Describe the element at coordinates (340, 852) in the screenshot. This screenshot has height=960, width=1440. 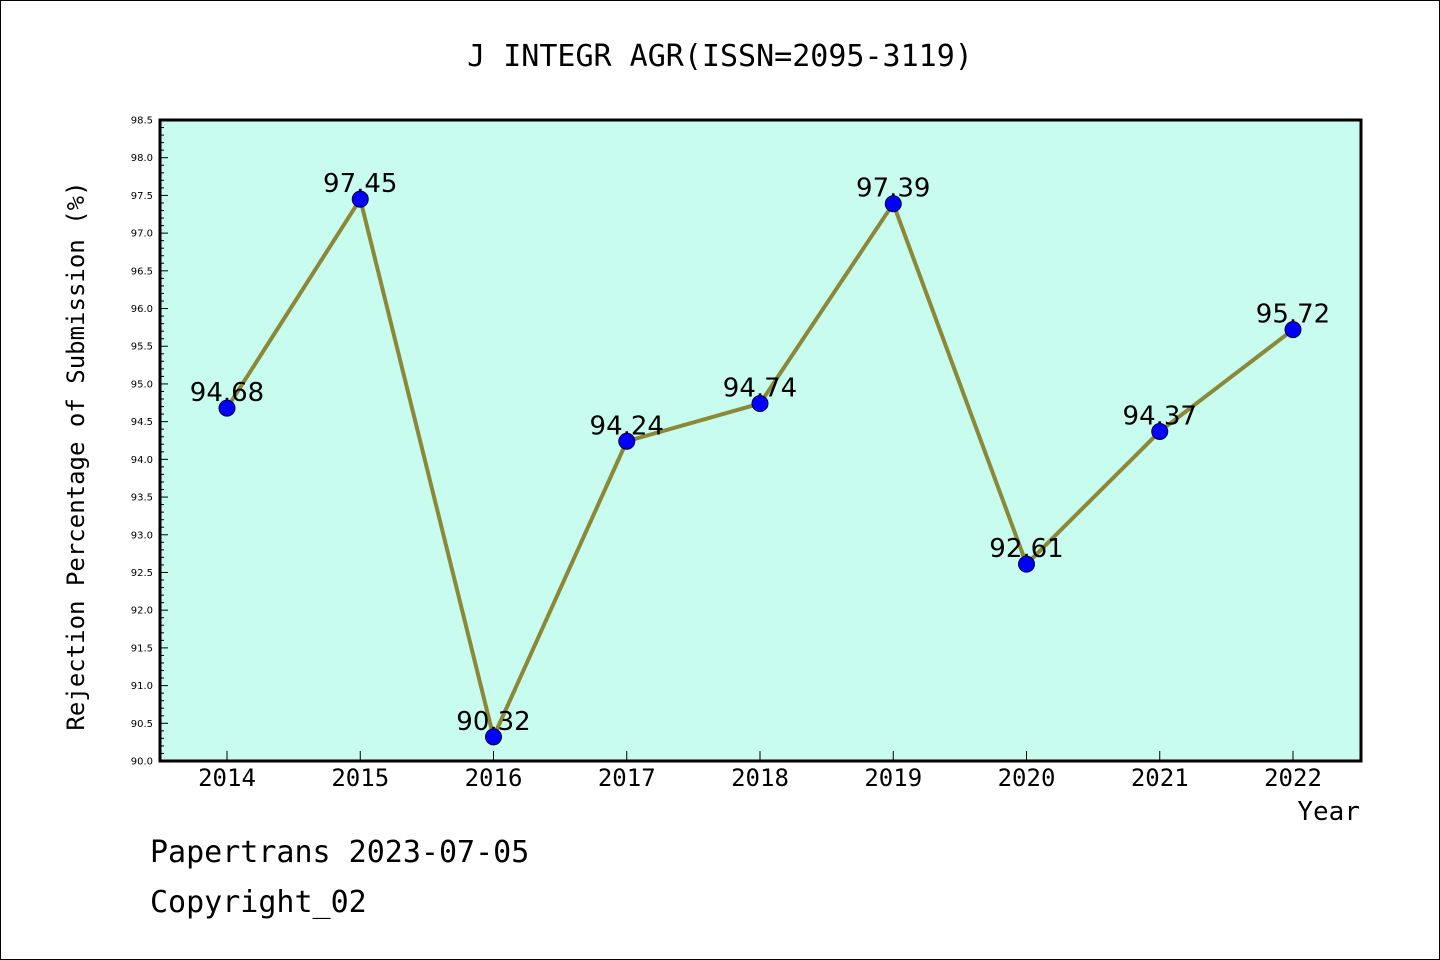
I see `footer-date: Papertrans 2023-07-05` at that location.